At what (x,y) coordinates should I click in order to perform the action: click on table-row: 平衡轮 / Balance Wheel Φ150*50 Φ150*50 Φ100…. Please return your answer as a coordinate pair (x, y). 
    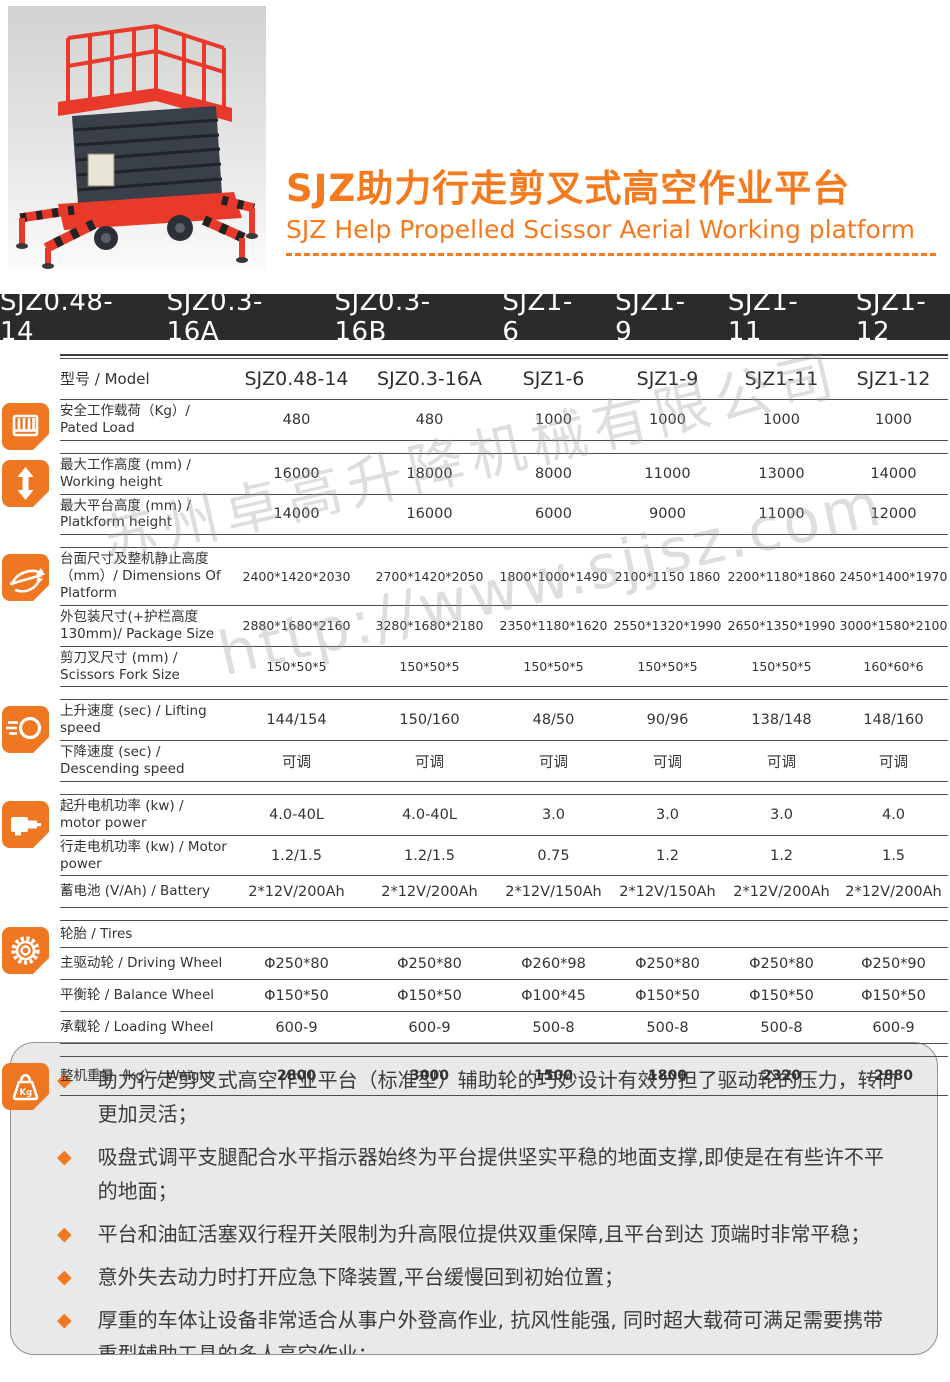
    Looking at the image, I should click on (504, 995).